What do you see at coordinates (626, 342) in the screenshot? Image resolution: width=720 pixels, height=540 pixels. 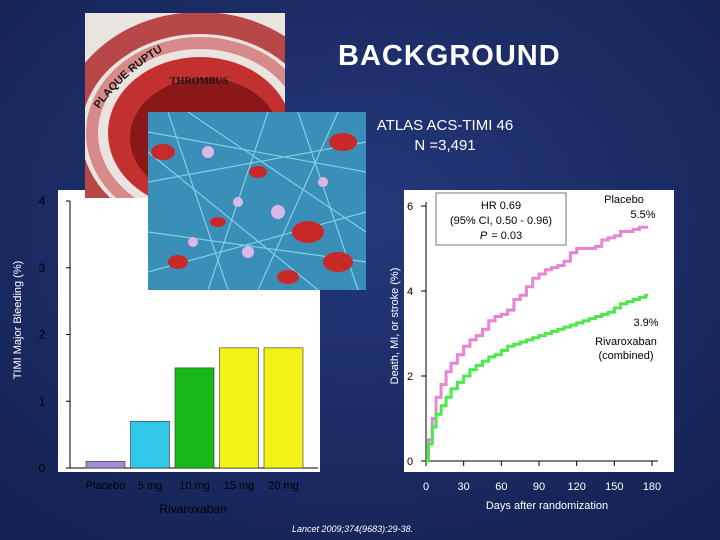 I see `rivaroxaban-series-label: Rivaroxaban` at bounding box center [626, 342].